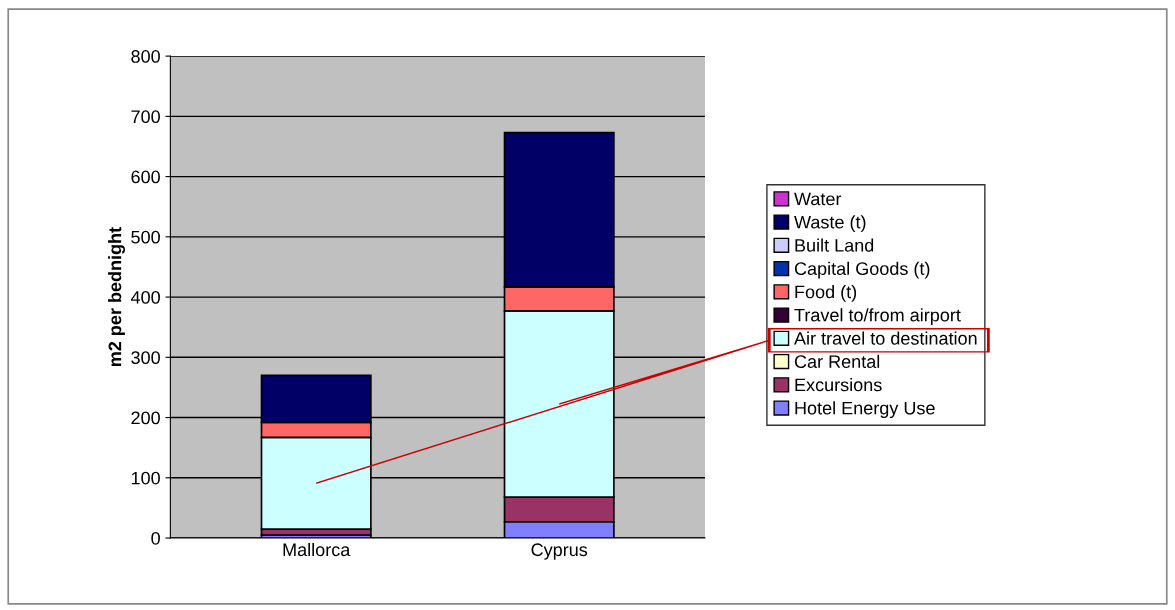 The width and height of the screenshot is (1175, 610). Describe the element at coordinates (865, 410) in the screenshot. I see `legend-label: Hotel Energy Use` at that location.